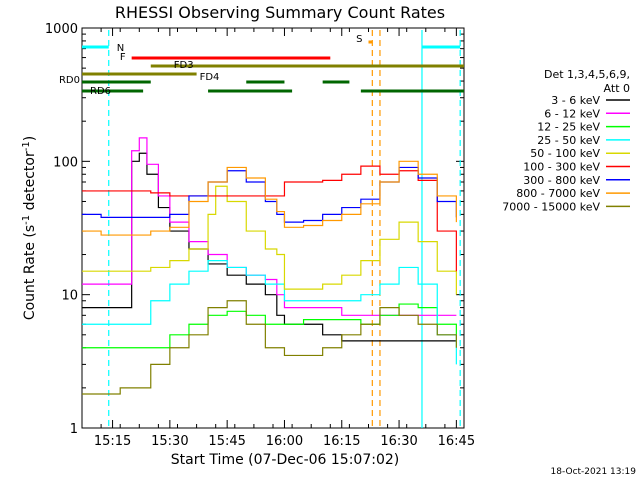  What do you see at coordinates (456, 441) in the screenshot?
I see `x-tick-label: 16:45` at bounding box center [456, 441].